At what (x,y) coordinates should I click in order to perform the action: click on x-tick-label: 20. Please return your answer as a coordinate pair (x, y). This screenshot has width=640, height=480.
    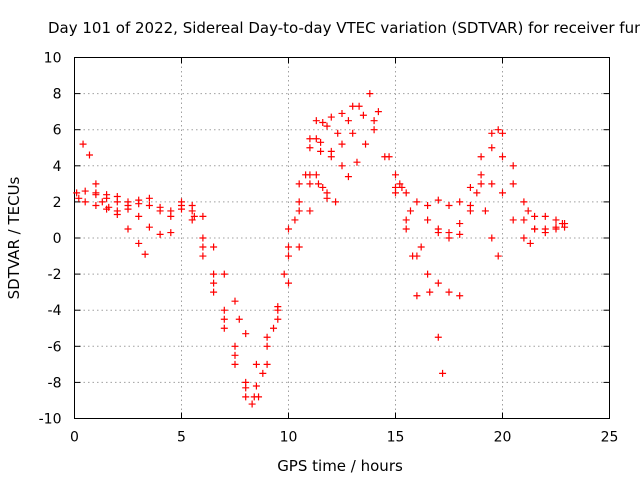
    Looking at the image, I should click on (503, 438).